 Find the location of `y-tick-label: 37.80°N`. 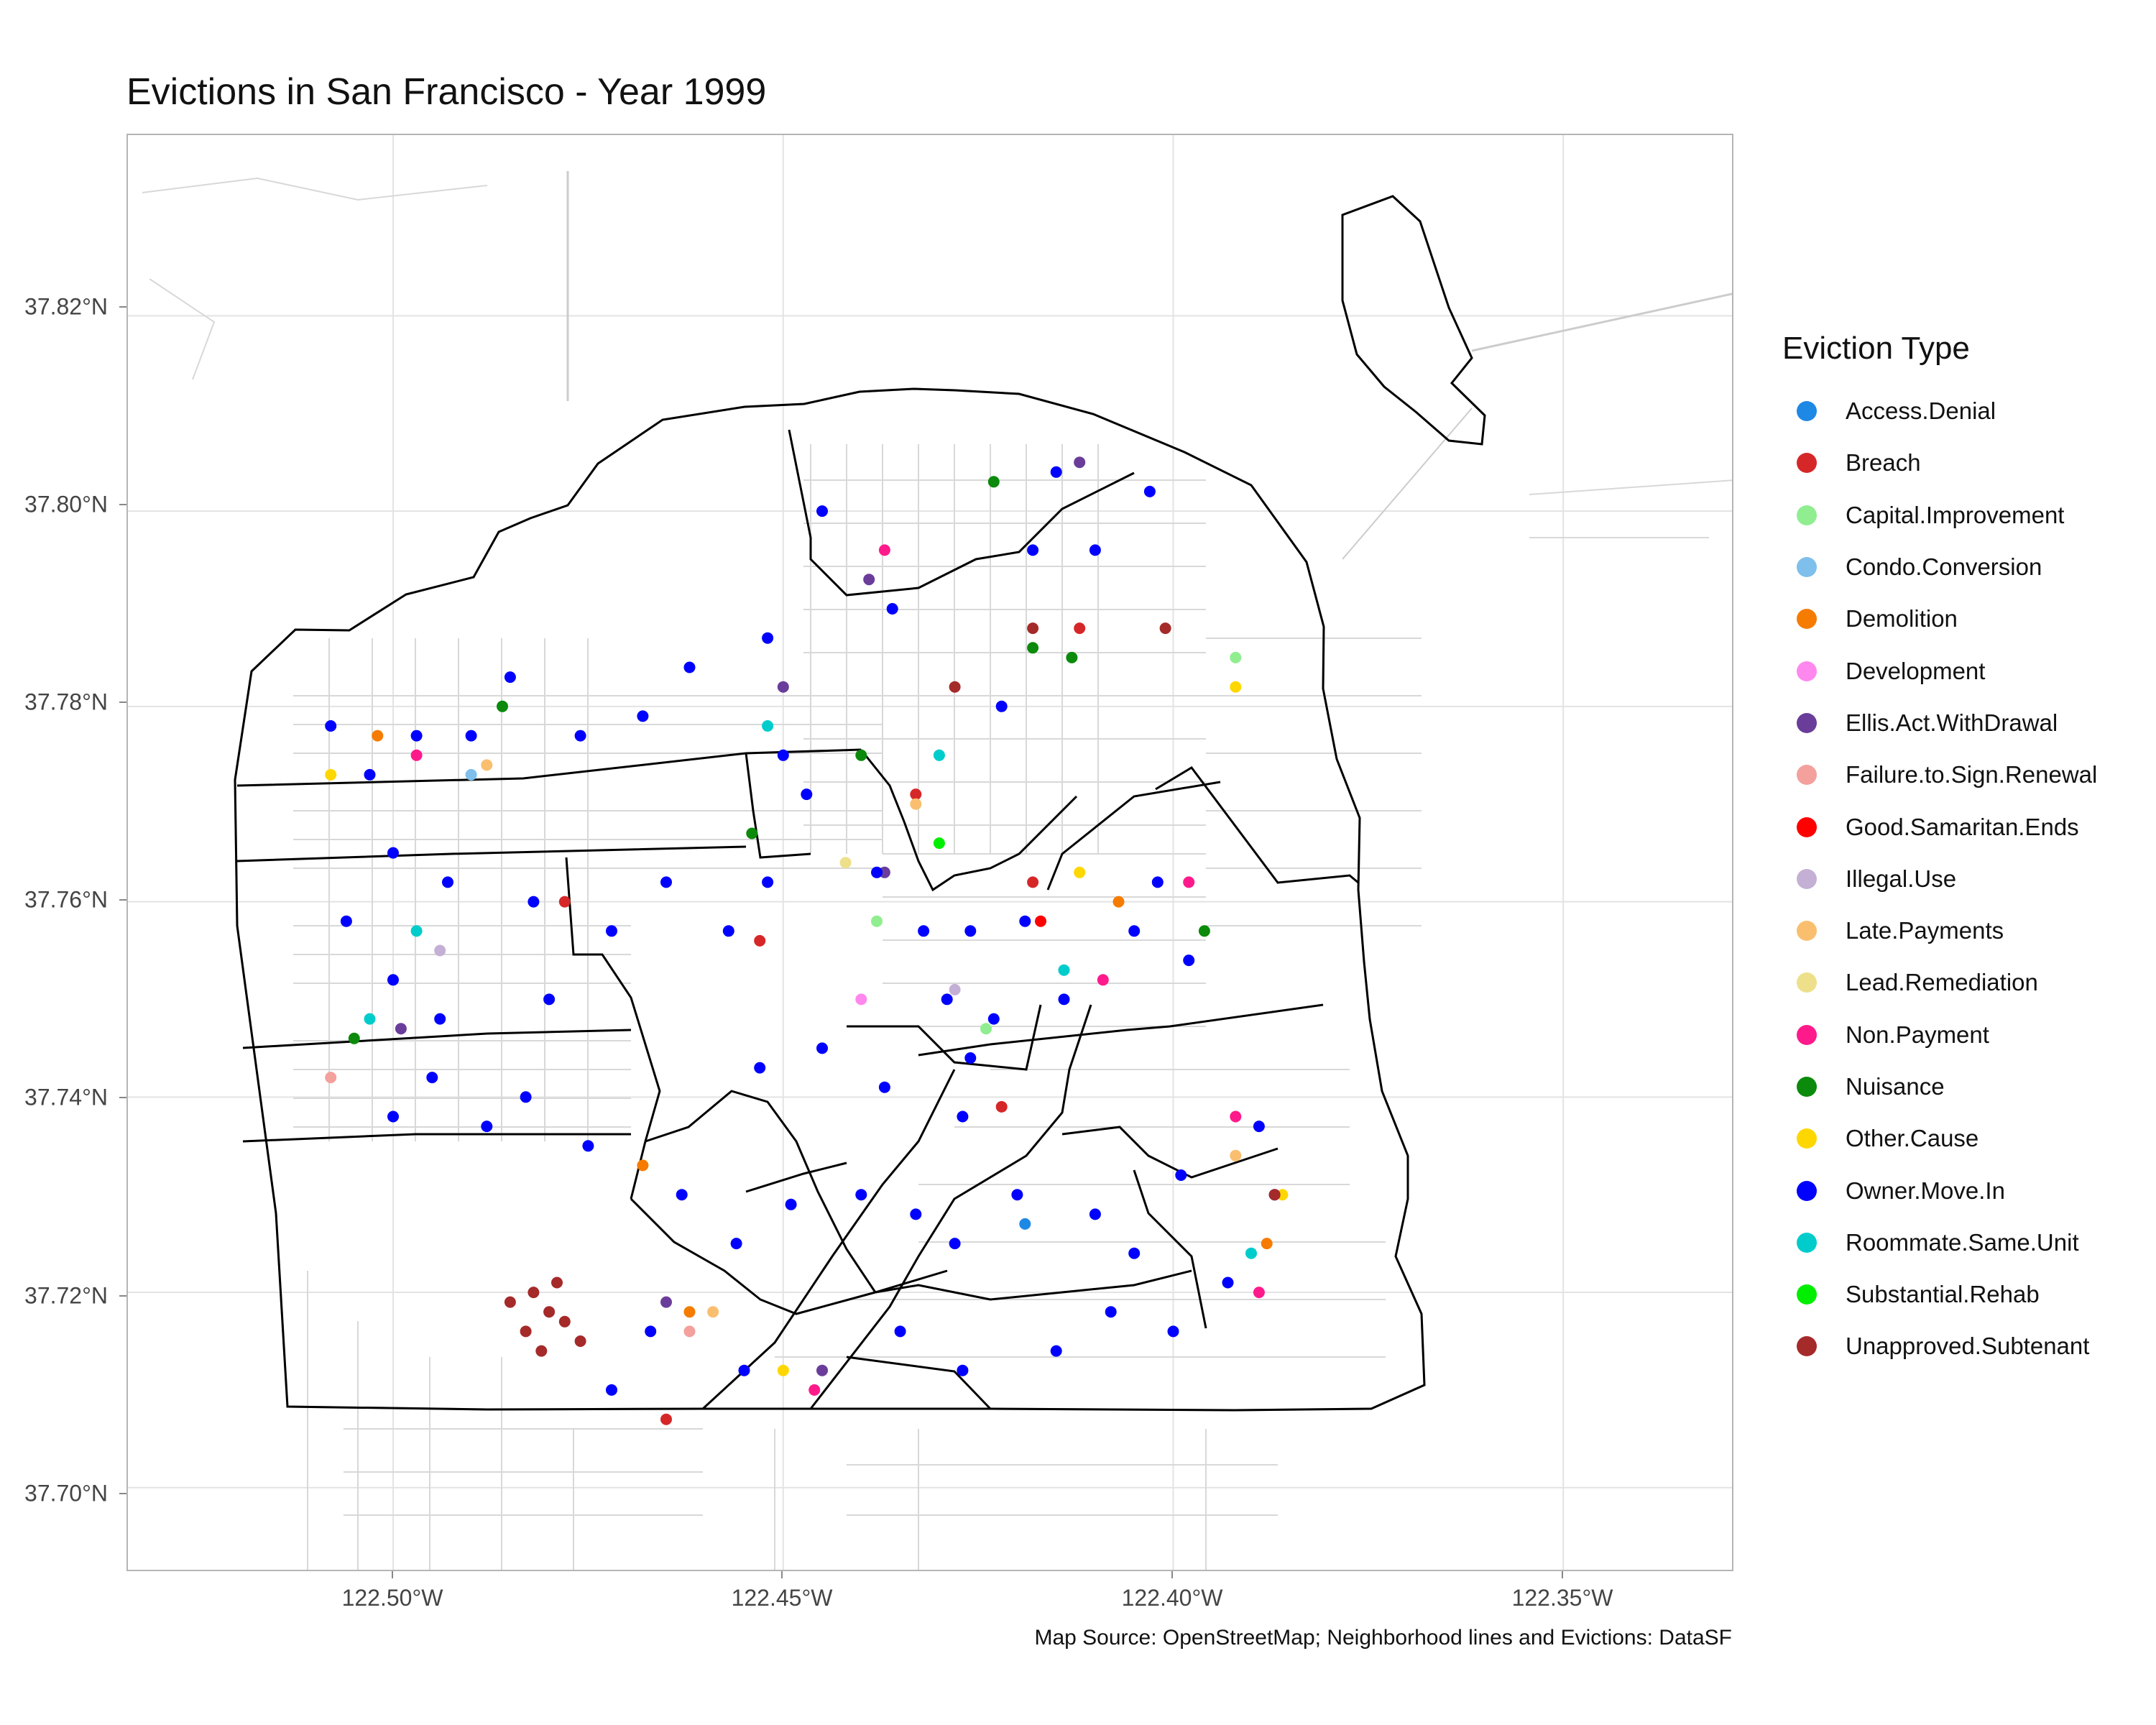

y-tick-label: 37.80°N is located at coordinates (66, 504).